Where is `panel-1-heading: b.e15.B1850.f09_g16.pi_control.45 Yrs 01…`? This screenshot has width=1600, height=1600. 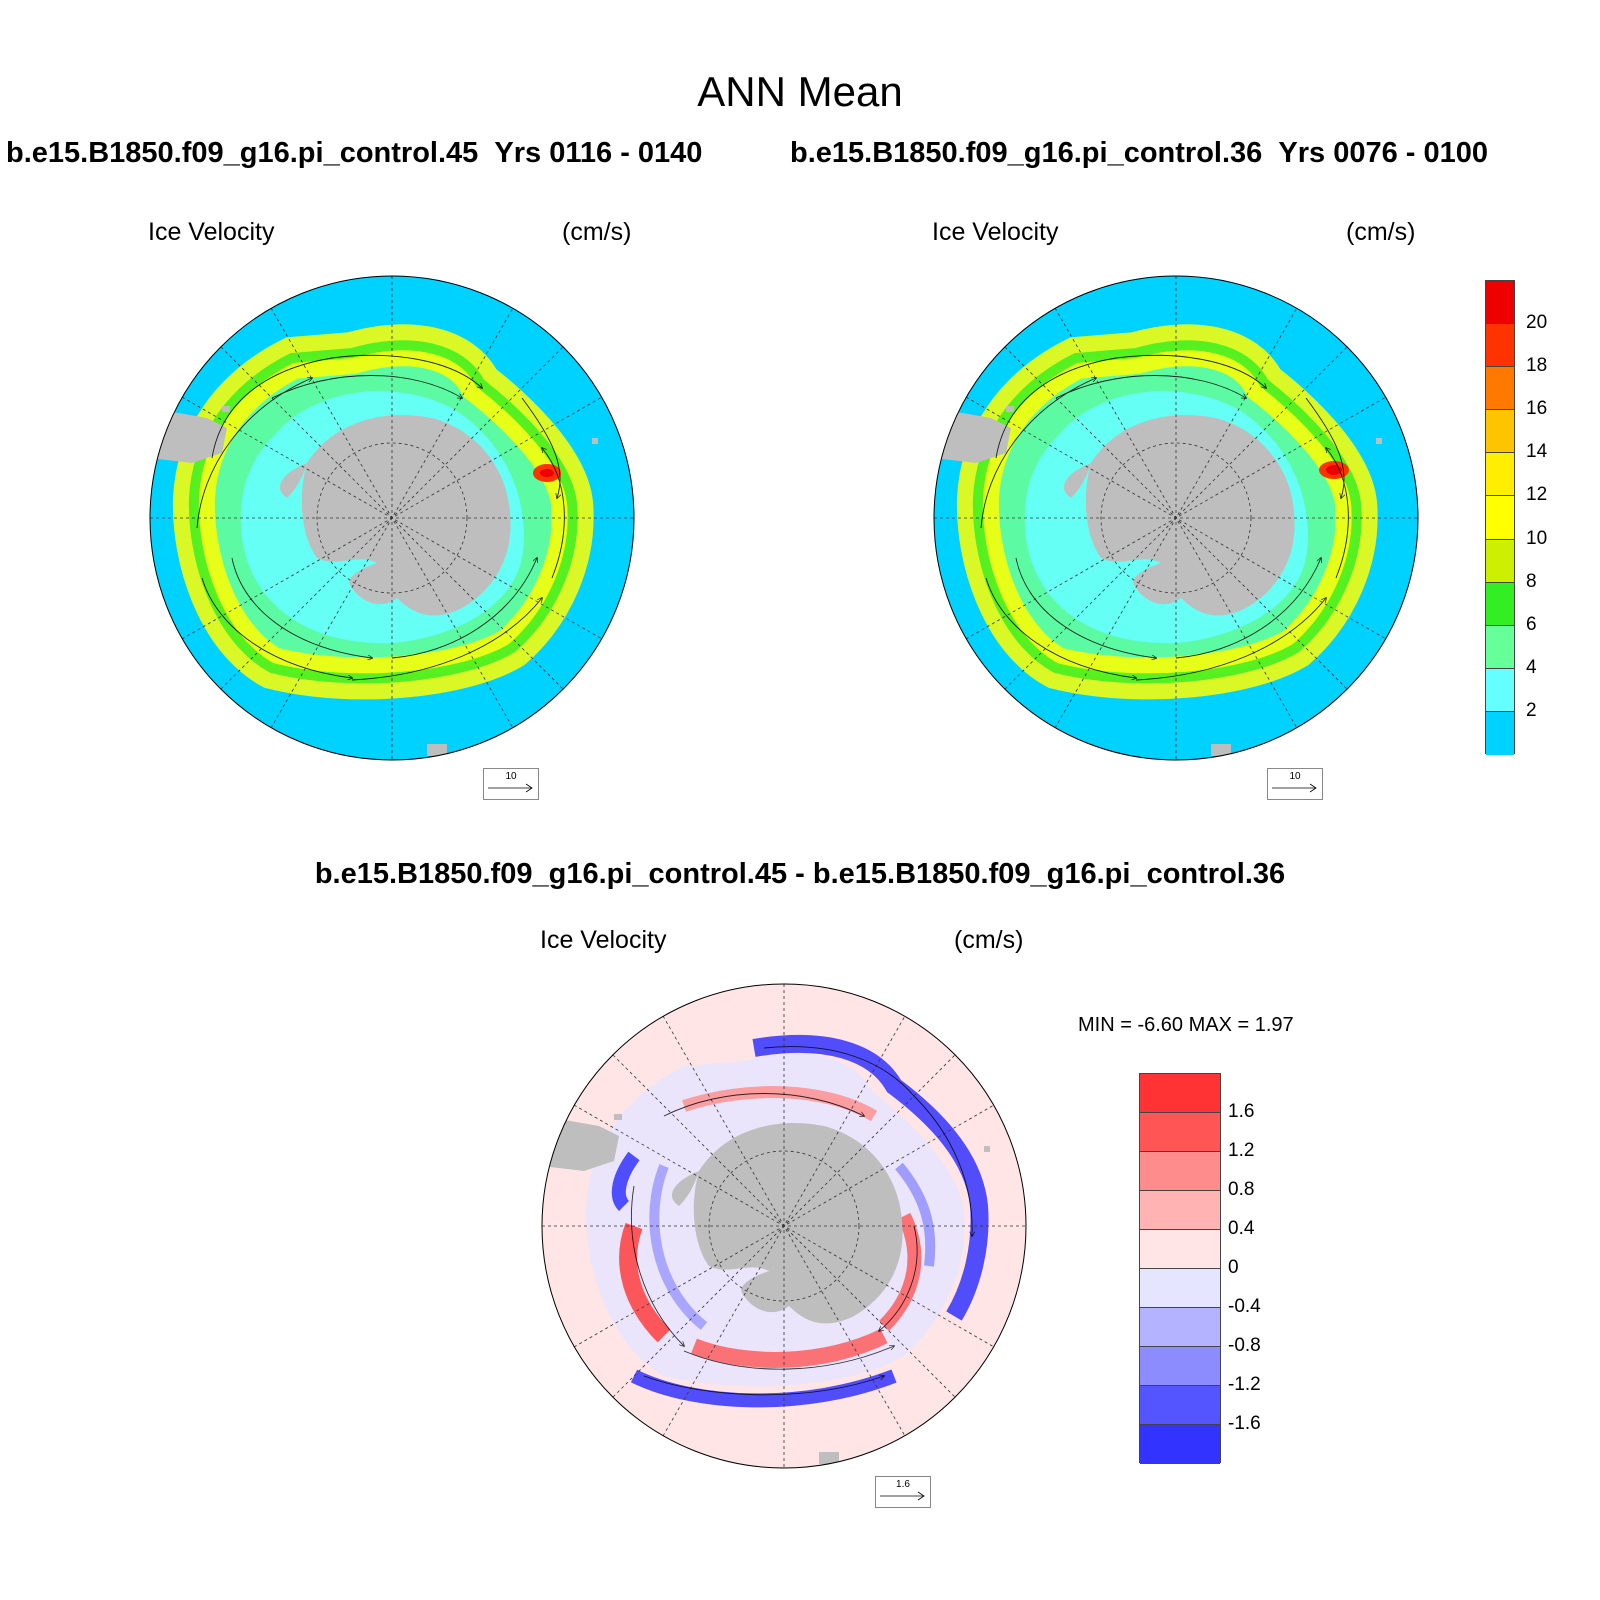
panel-1-heading: b.e15.B1850.f09_g16.pi_control.45 Yrs 01… is located at coordinates (354, 153).